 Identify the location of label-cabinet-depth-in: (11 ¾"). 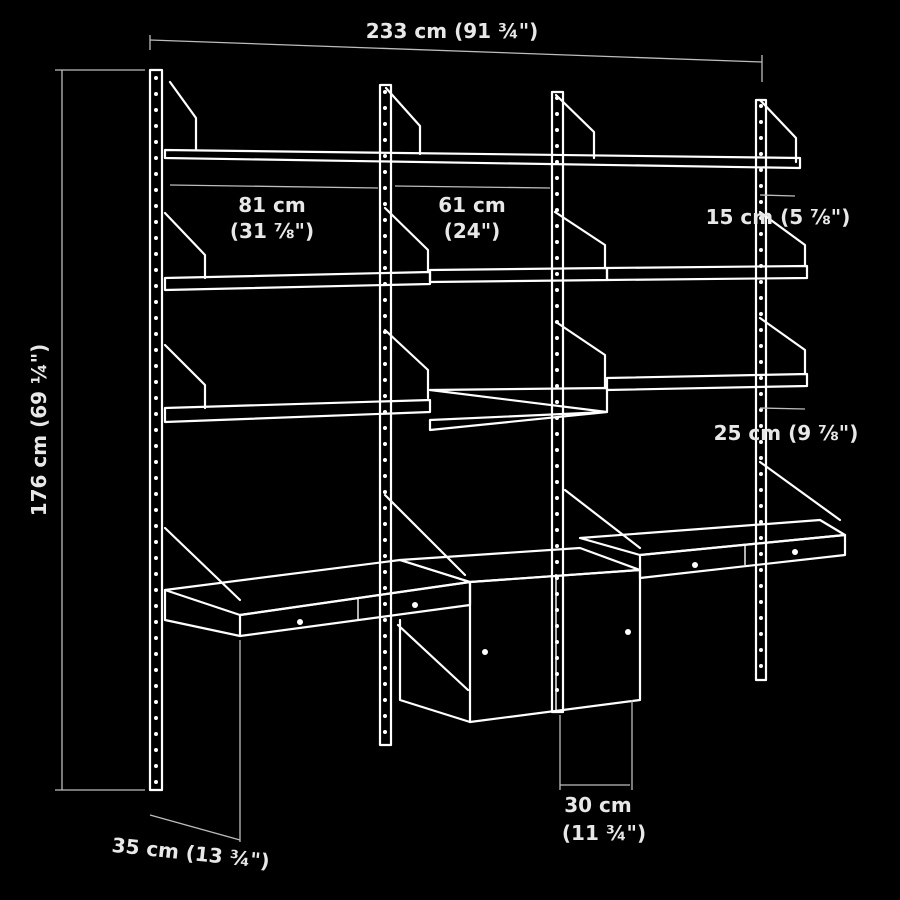
(604, 833).